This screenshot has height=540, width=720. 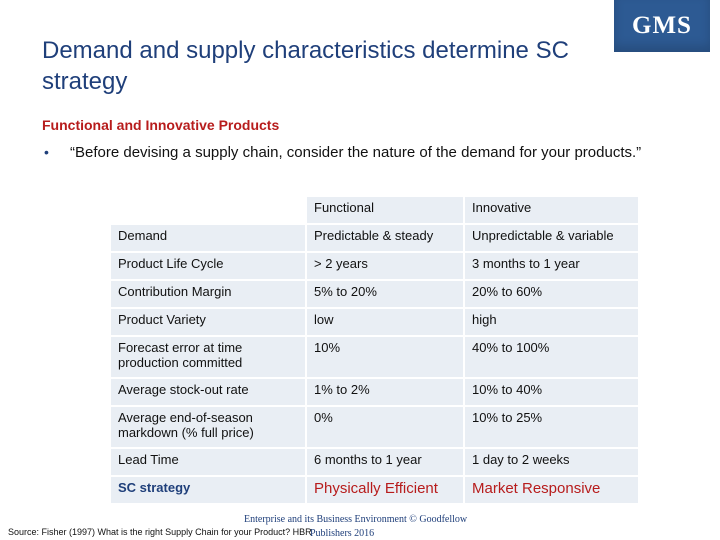 I want to click on functional-cell: Predictable & steady, so click(x=384, y=238).